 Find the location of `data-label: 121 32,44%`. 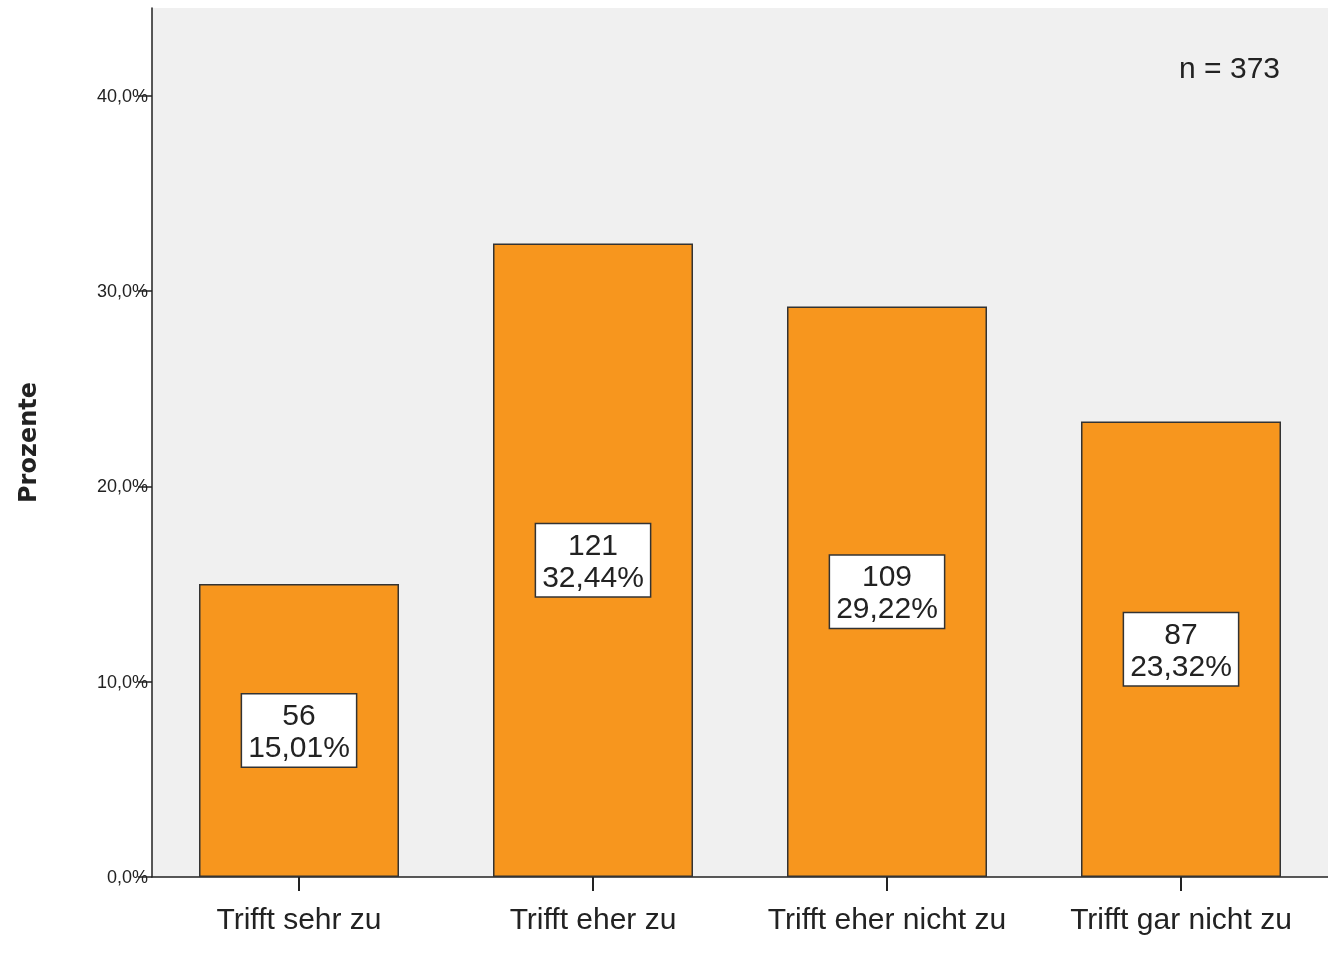

data-label: 121 32,44% is located at coordinates (593, 560).